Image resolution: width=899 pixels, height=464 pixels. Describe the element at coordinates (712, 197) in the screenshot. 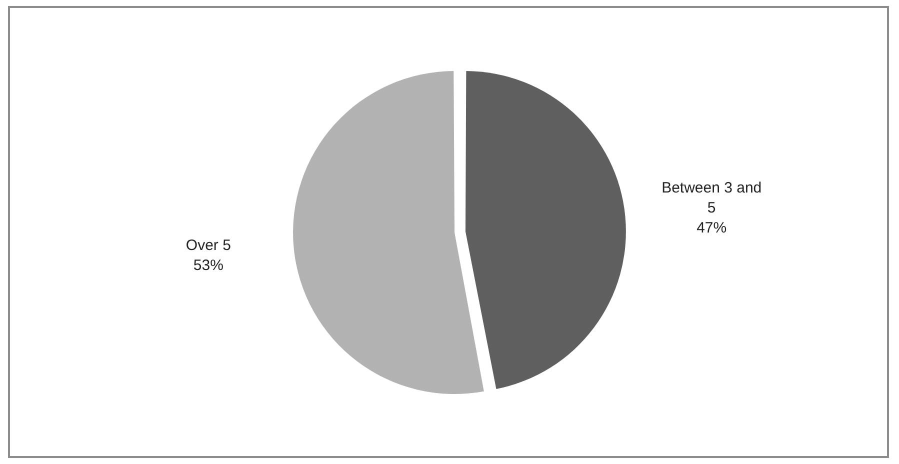

I see `slice-label: Between 3 and 5` at that location.